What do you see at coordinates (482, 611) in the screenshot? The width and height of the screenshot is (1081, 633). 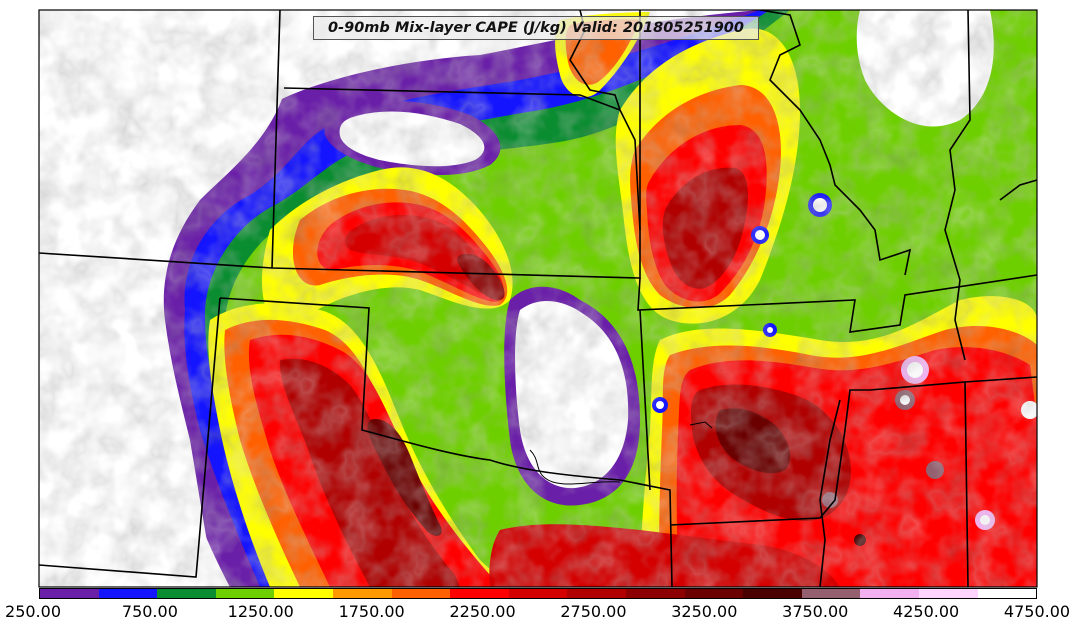 I see `colorbar-tick-label: 2250.00` at bounding box center [482, 611].